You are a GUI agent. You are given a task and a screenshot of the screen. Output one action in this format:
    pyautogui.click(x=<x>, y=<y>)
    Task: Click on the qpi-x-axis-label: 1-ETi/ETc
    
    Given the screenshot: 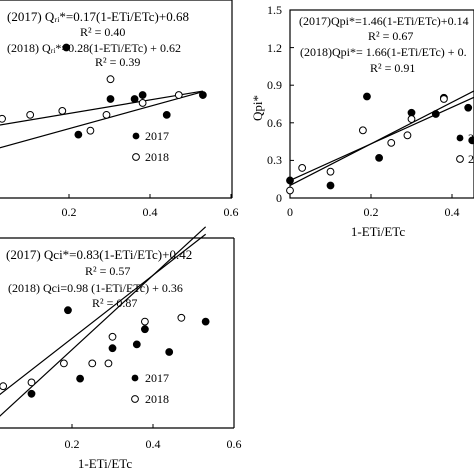 What is the action you would take?
    pyautogui.click(x=378, y=231)
    